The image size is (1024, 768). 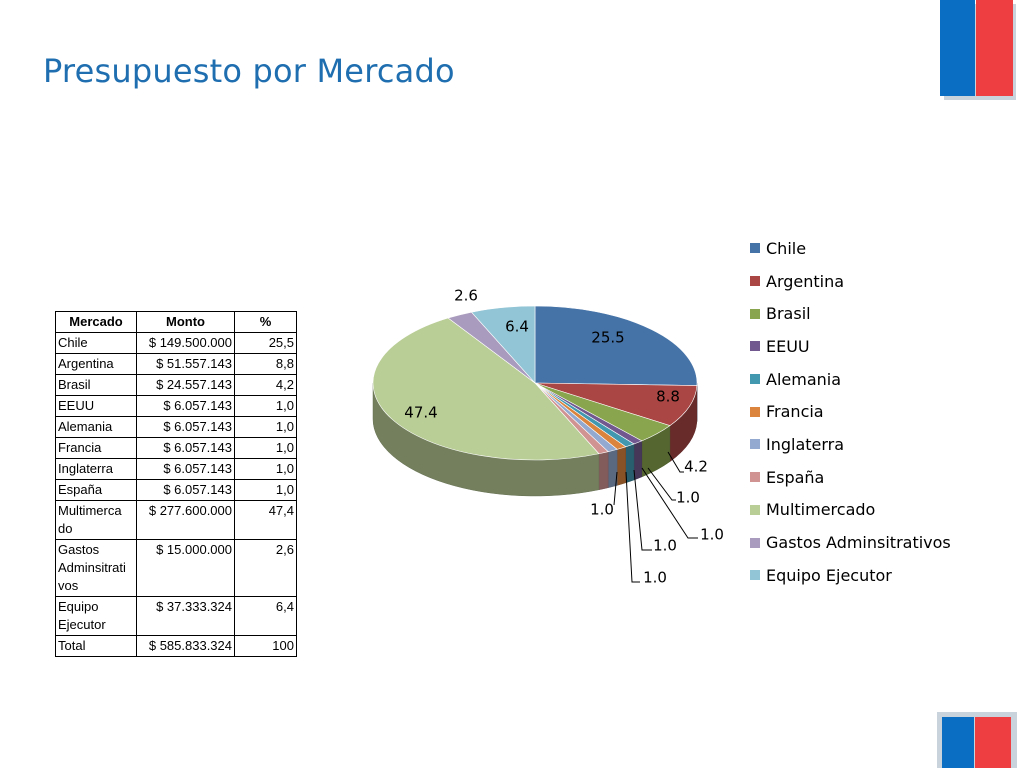 I want to click on legend-item: Argentina, so click(x=850, y=281).